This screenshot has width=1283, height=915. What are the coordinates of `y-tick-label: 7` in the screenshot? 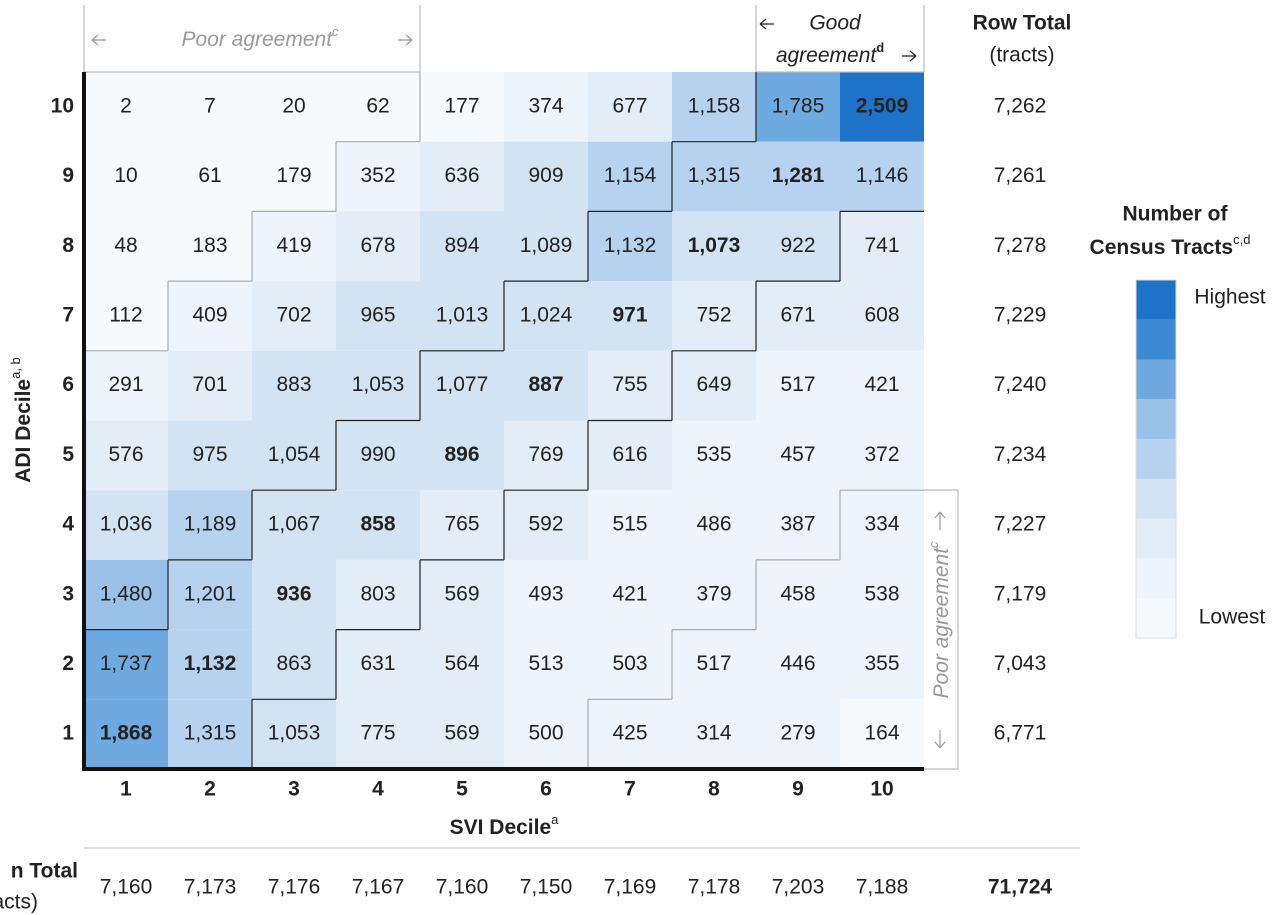 It's located at (68, 314).